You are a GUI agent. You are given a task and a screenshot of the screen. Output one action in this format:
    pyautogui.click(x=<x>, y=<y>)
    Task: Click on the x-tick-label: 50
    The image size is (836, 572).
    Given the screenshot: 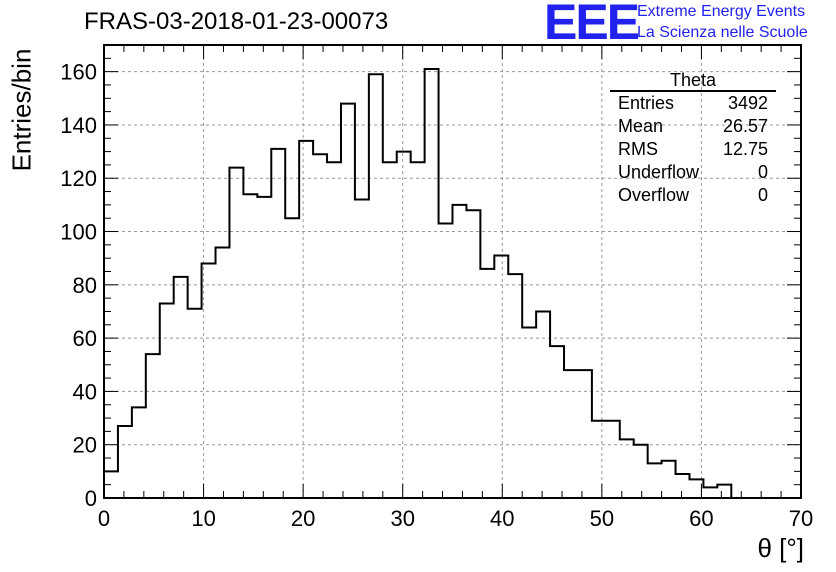 What is the action you would take?
    pyautogui.click(x=602, y=518)
    